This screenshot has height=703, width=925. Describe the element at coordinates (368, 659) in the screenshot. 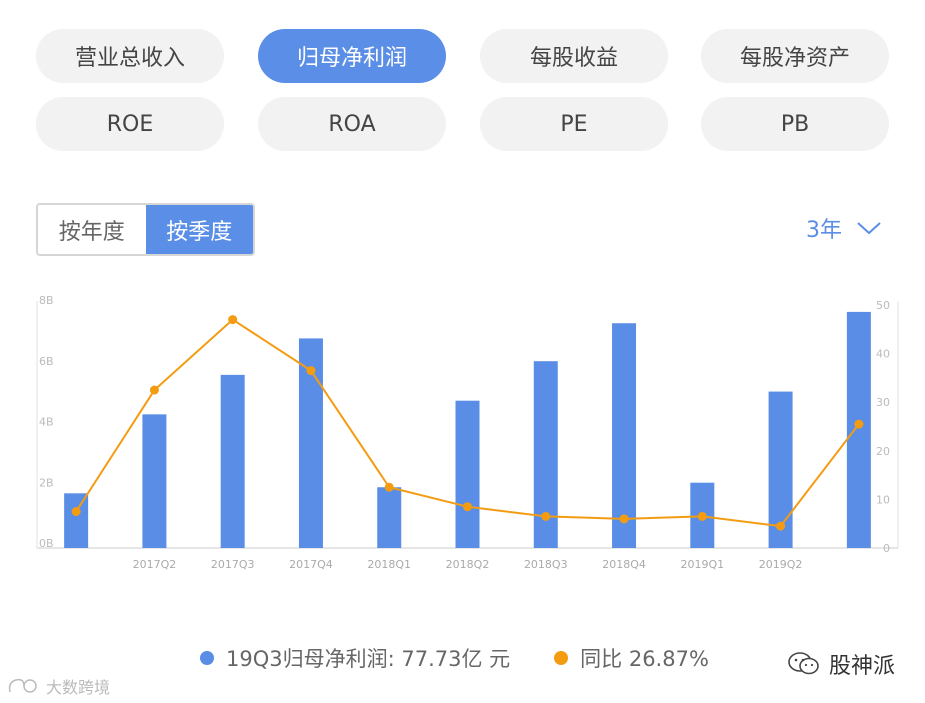

I see `legend-profit-text: 19Q3归母净利润: 77.73亿 元` at that location.